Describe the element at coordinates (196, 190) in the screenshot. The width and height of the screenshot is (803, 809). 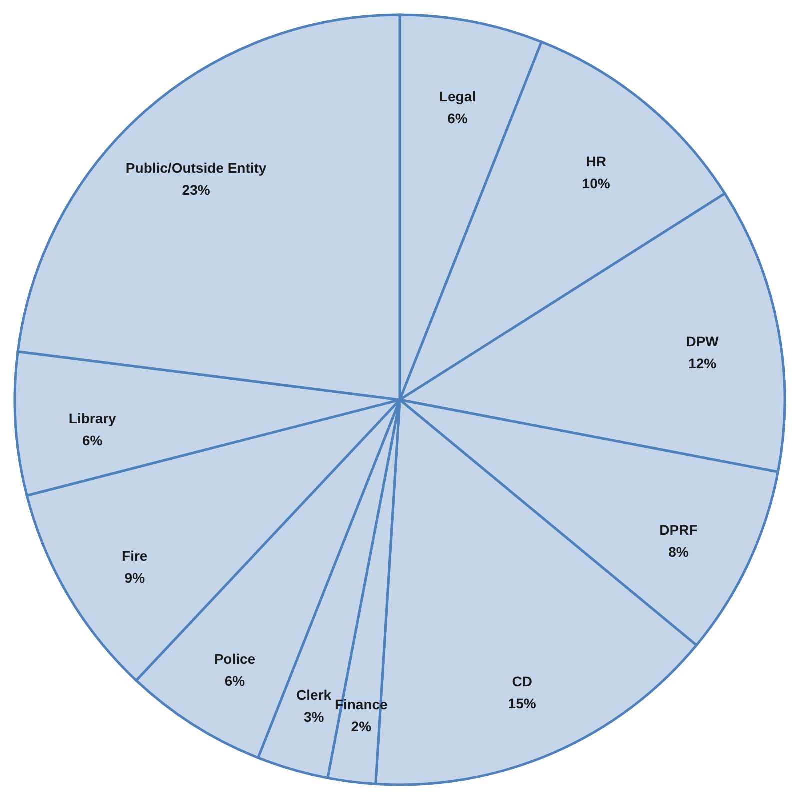
I see `data-label: 23%` at that location.